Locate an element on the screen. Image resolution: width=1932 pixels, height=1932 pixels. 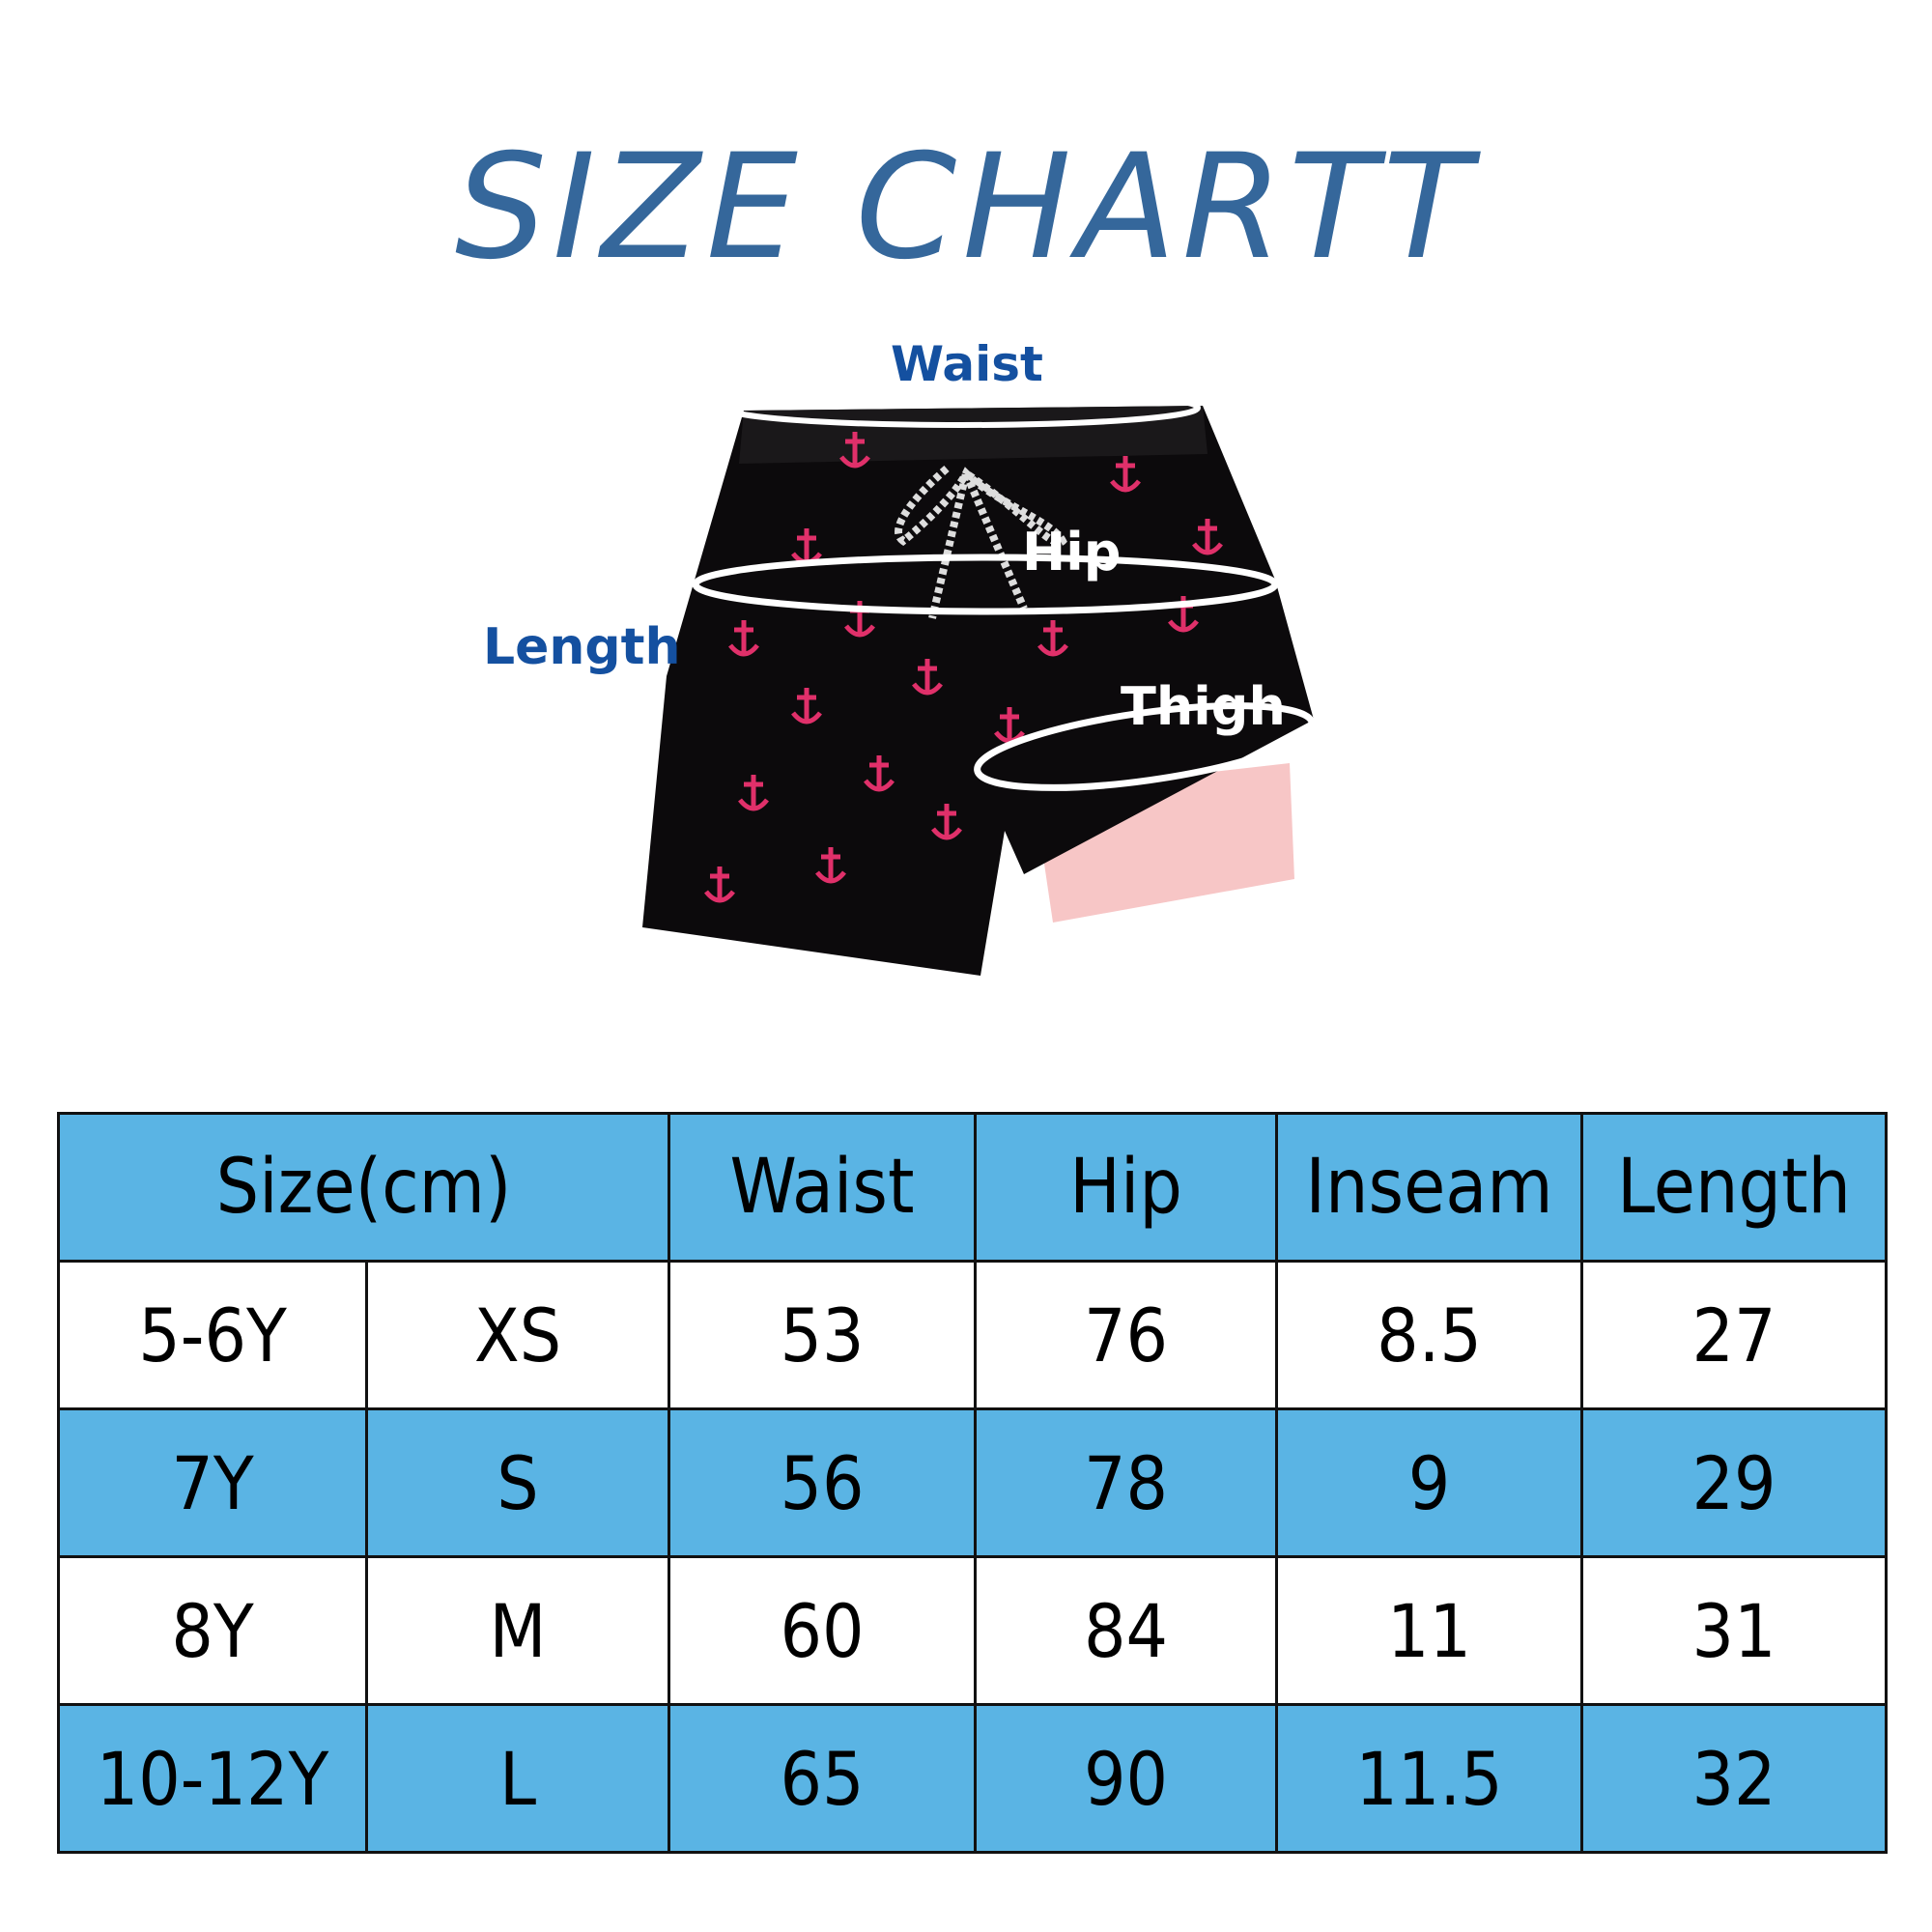
shorts-measurement-figure: Waist Length Hip Thigh is located at coordinates (899, 656).